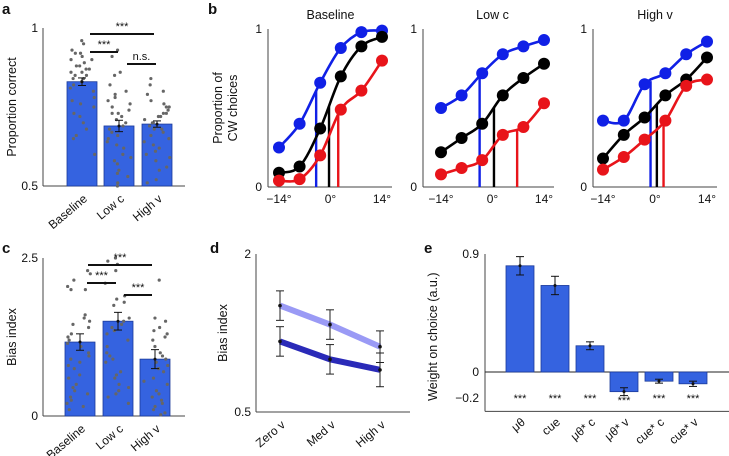 The height and width of the screenshot is (456, 729). What do you see at coordinates (242, 412) in the screenshot?
I see `y-tick-label: 0.5` at bounding box center [242, 412].